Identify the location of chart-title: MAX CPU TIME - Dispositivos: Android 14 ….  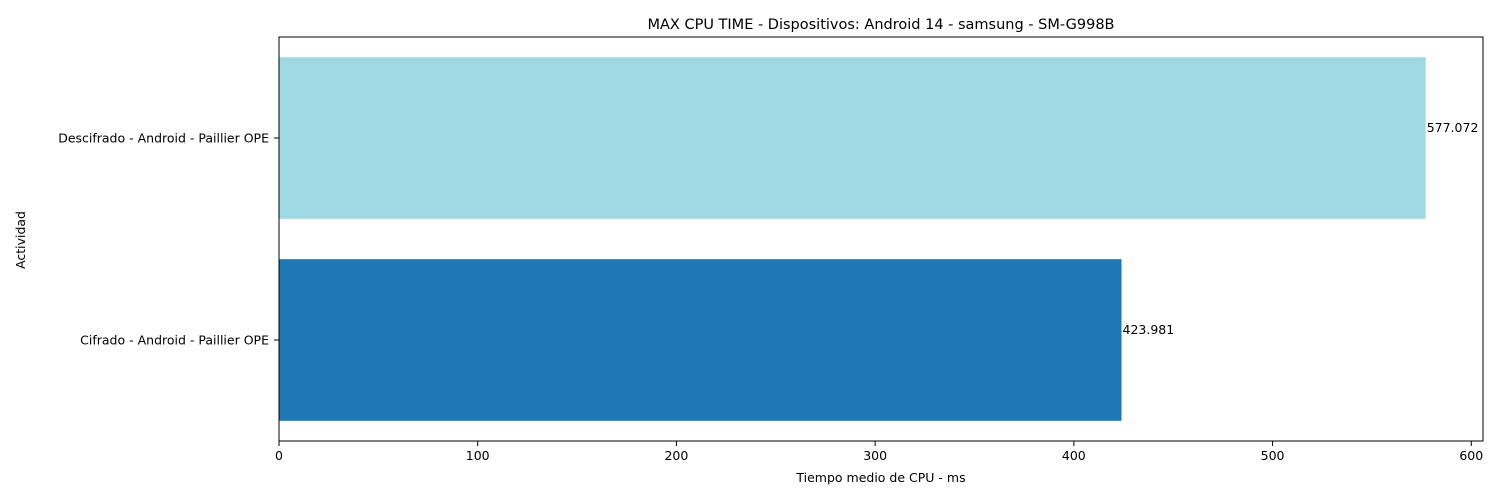
(880, 25).